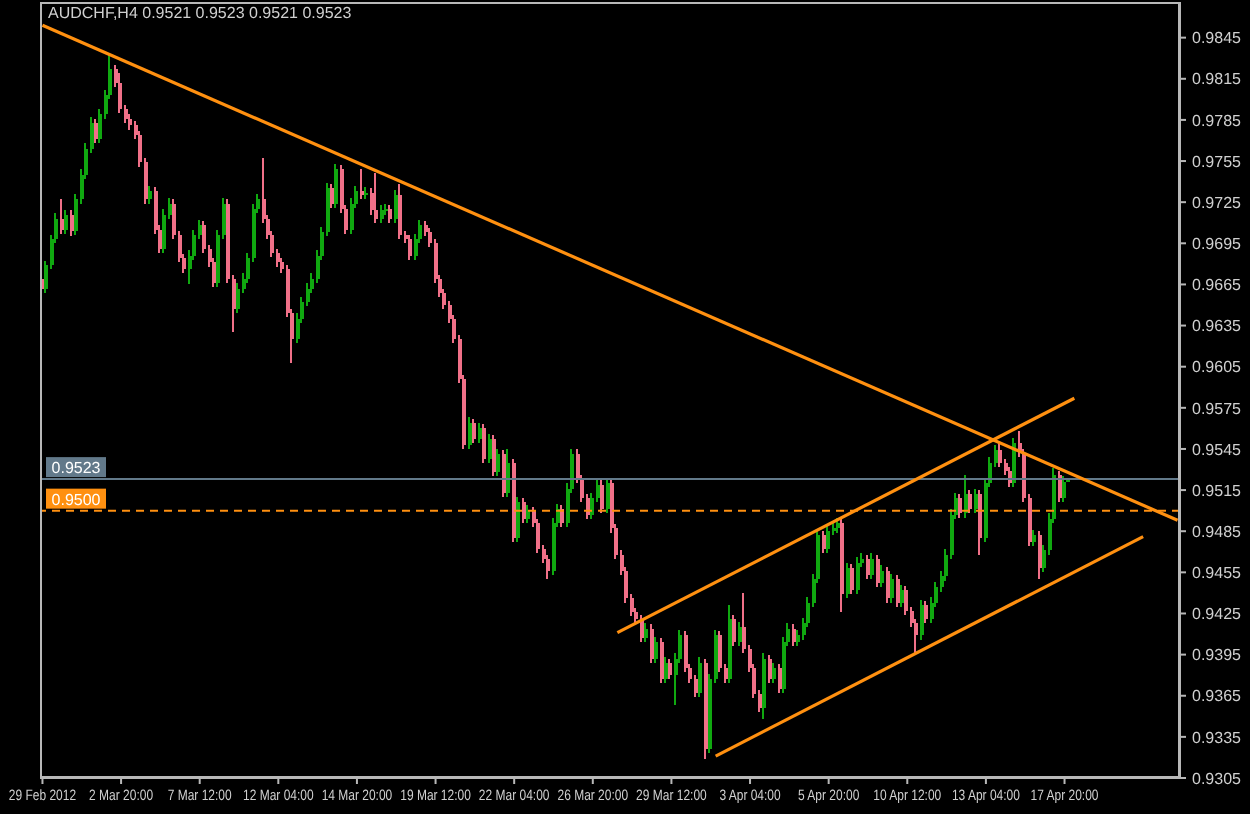  I want to click on y-tick-label: 0.9305, so click(1217, 778).